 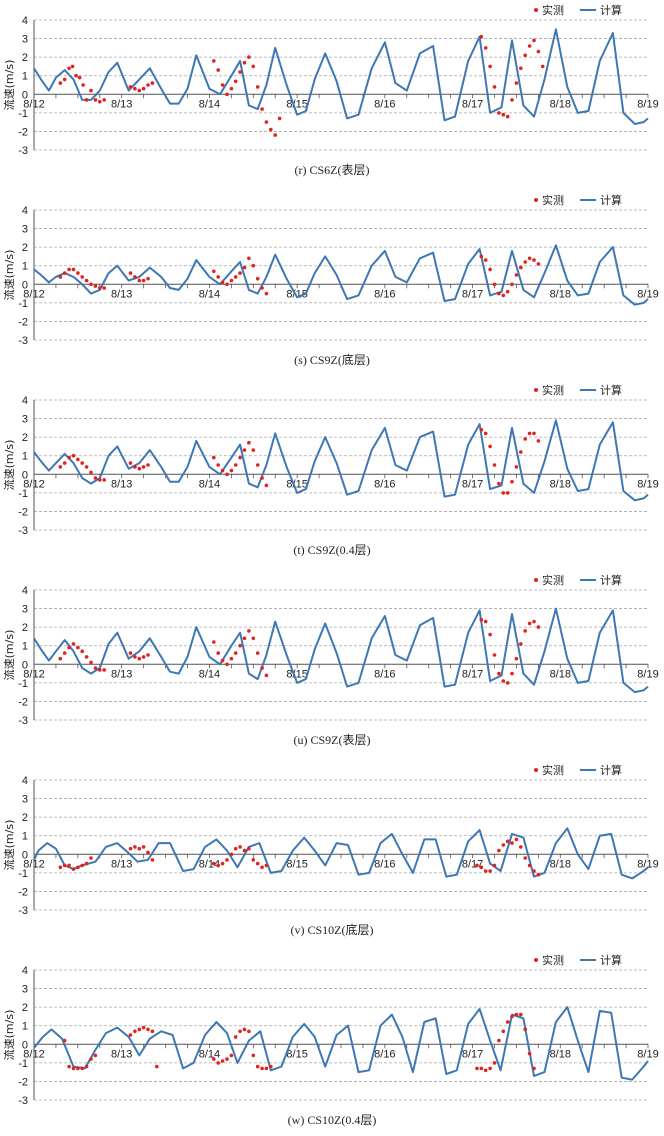 What do you see at coordinates (578, 200) in the screenshot?
I see `legend: 实测 计算` at bounding box center [578, 200].